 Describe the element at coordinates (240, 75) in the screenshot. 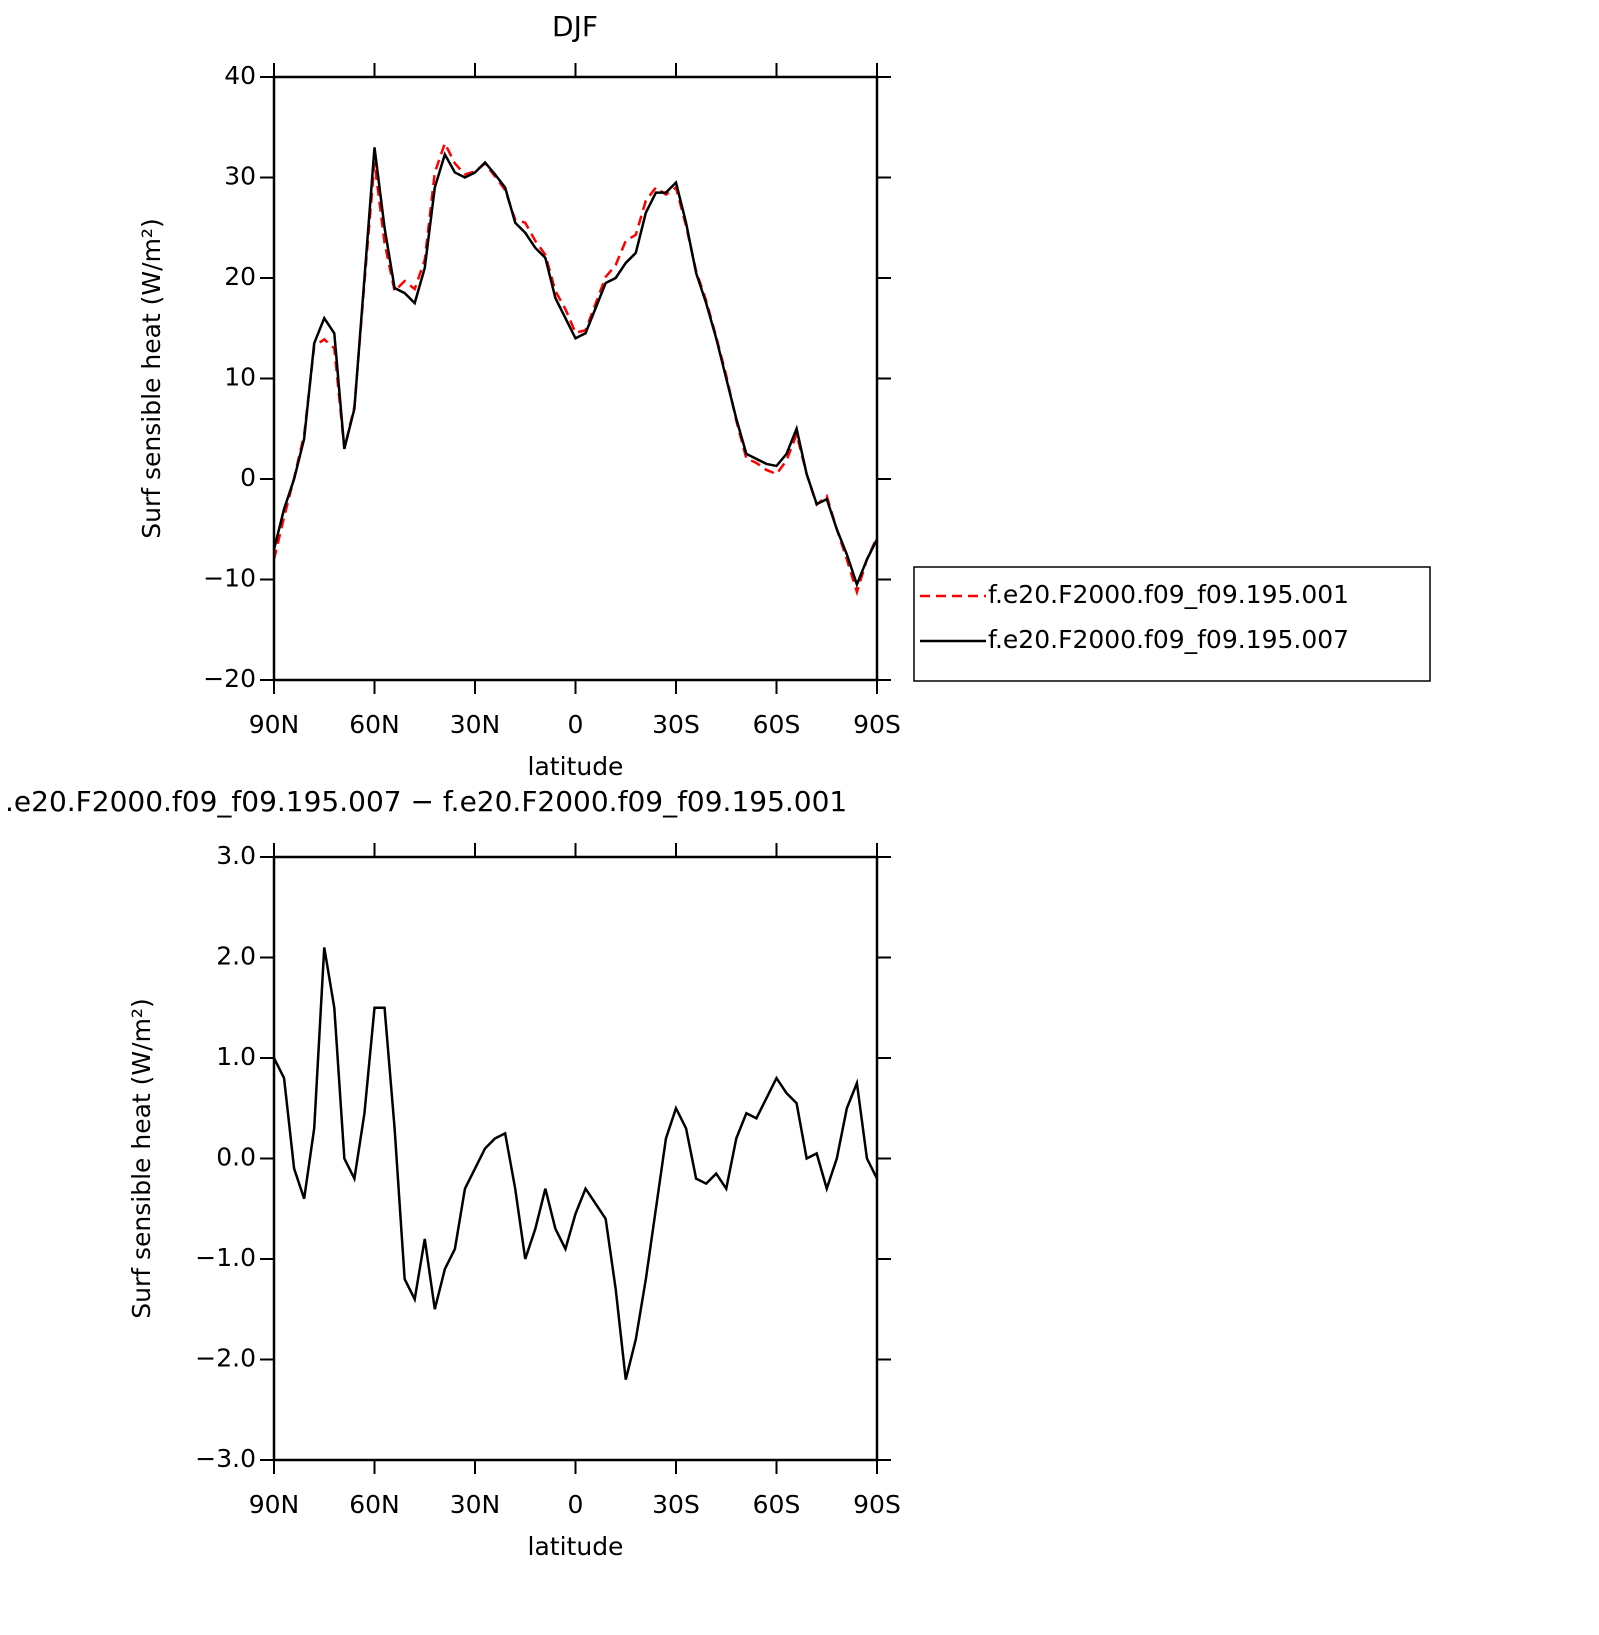

I see `y-tick-label: 40` at that location.